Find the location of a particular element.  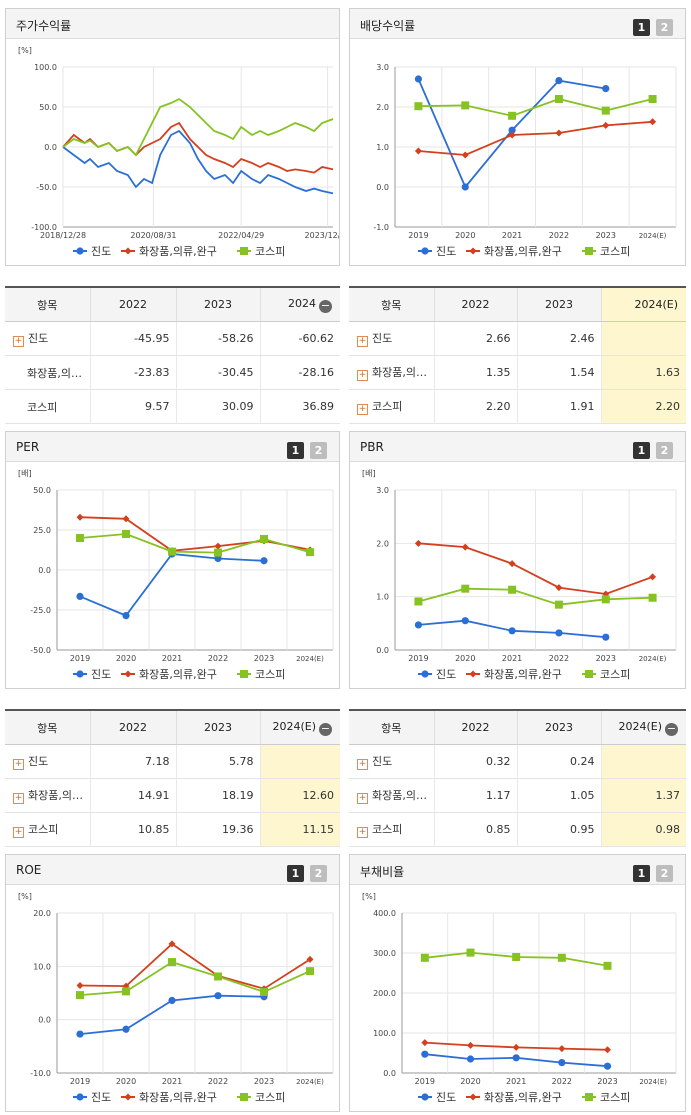

col-header-2022: 2022 is located at coordinates (132, 304).